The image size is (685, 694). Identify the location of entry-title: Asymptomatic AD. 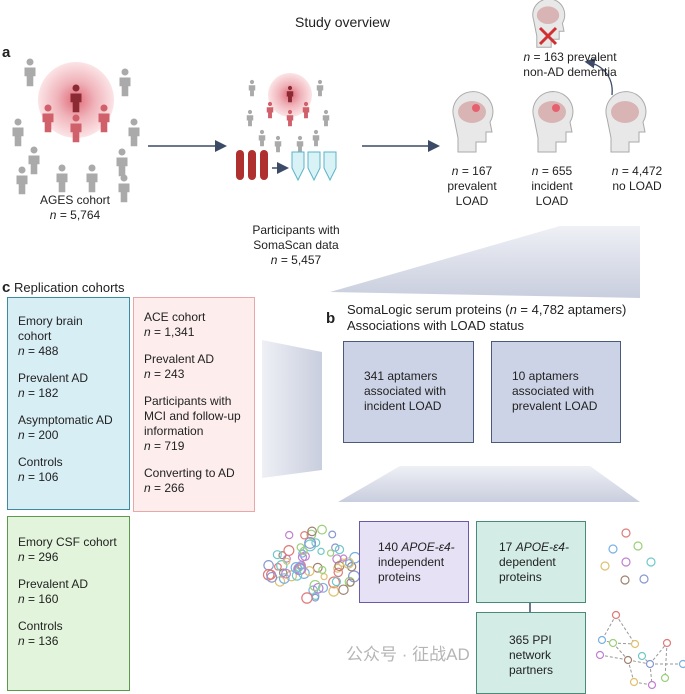
(65, 420).